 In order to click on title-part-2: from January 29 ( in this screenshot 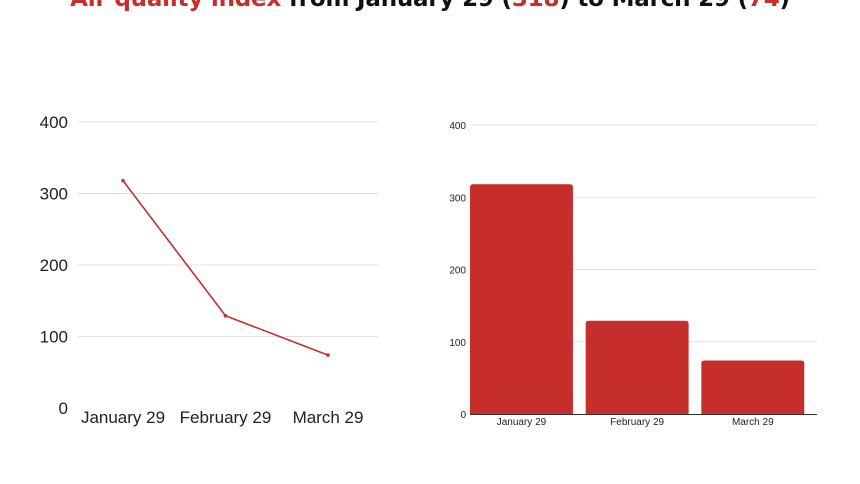, I will do `click(396, 6)`.